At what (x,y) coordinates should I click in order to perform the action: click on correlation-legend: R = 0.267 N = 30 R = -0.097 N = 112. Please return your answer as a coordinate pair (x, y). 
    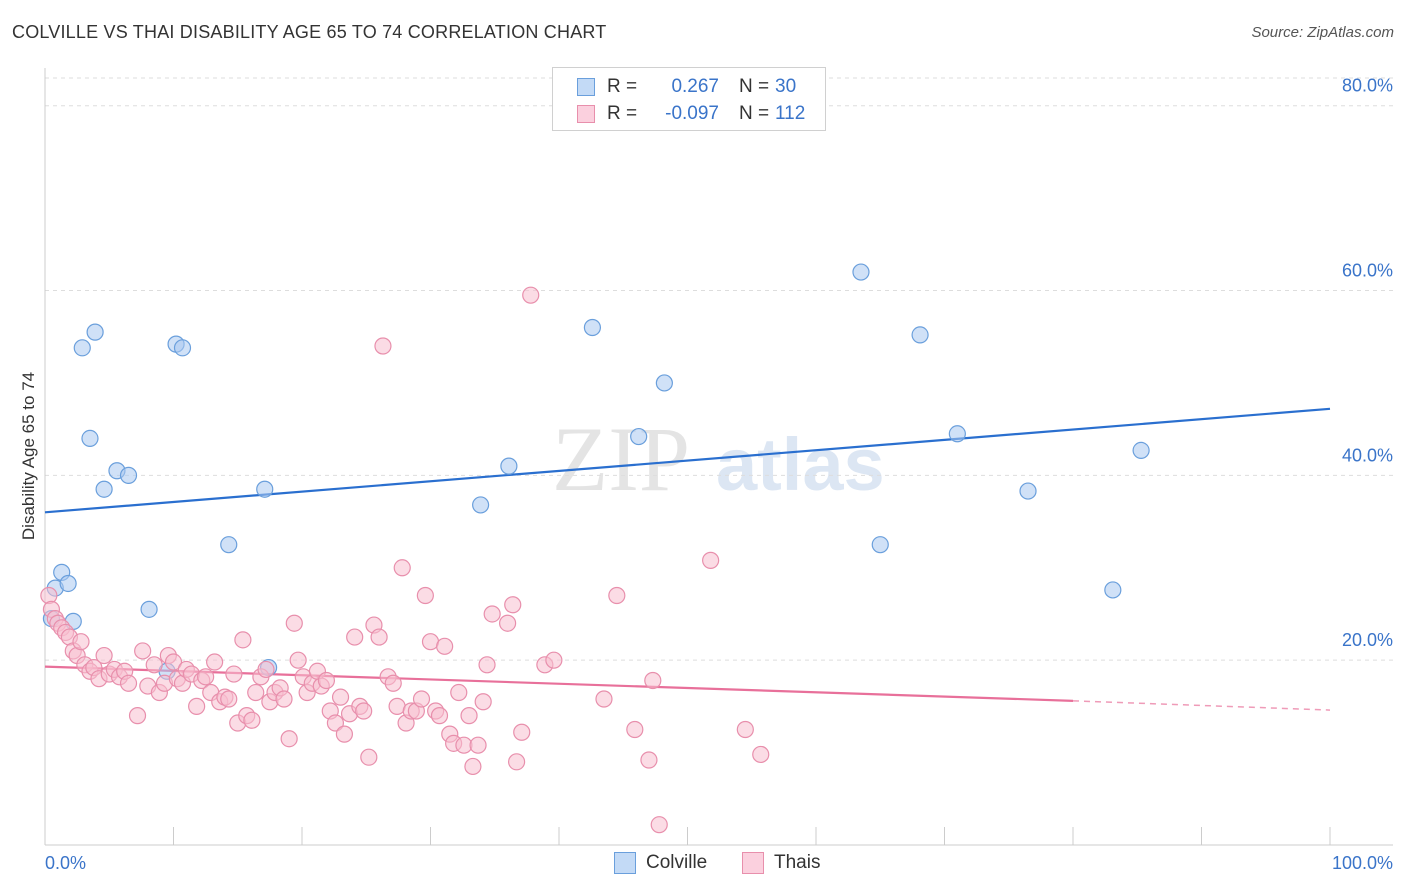
    Looking at the image, I should click on (689, 99).